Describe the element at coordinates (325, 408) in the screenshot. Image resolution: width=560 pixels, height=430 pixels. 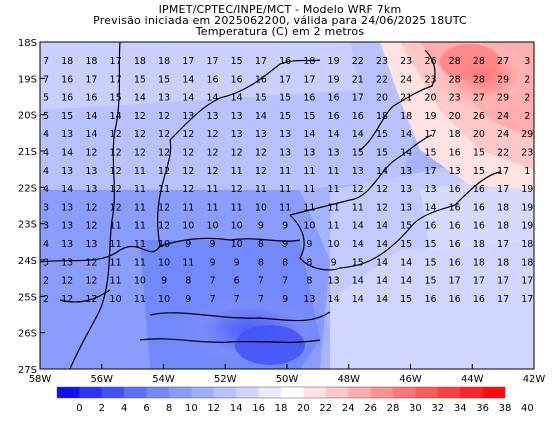
I see `colorbar-label: 22` at that location.